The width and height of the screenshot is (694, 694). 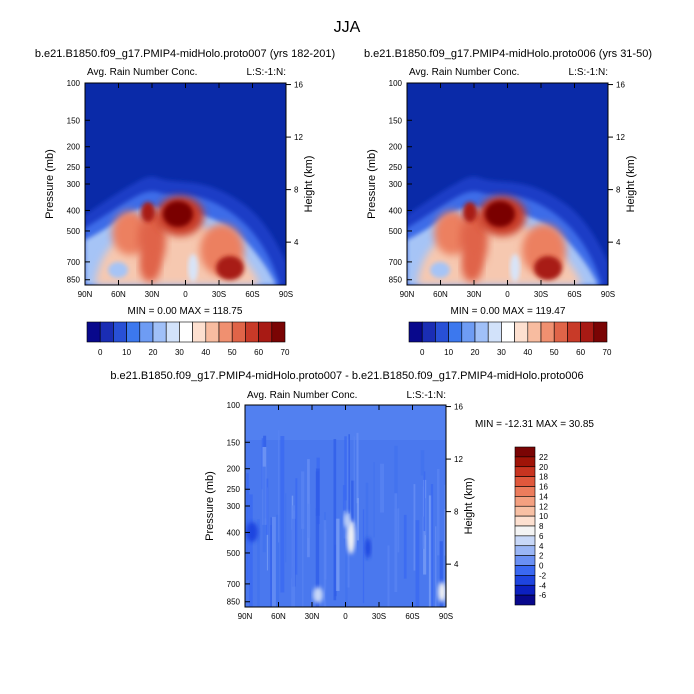 What do you see at coordinates (347, 27) in the screenshot?
I see `page-title: JJA` at bounding box center [347, 27].